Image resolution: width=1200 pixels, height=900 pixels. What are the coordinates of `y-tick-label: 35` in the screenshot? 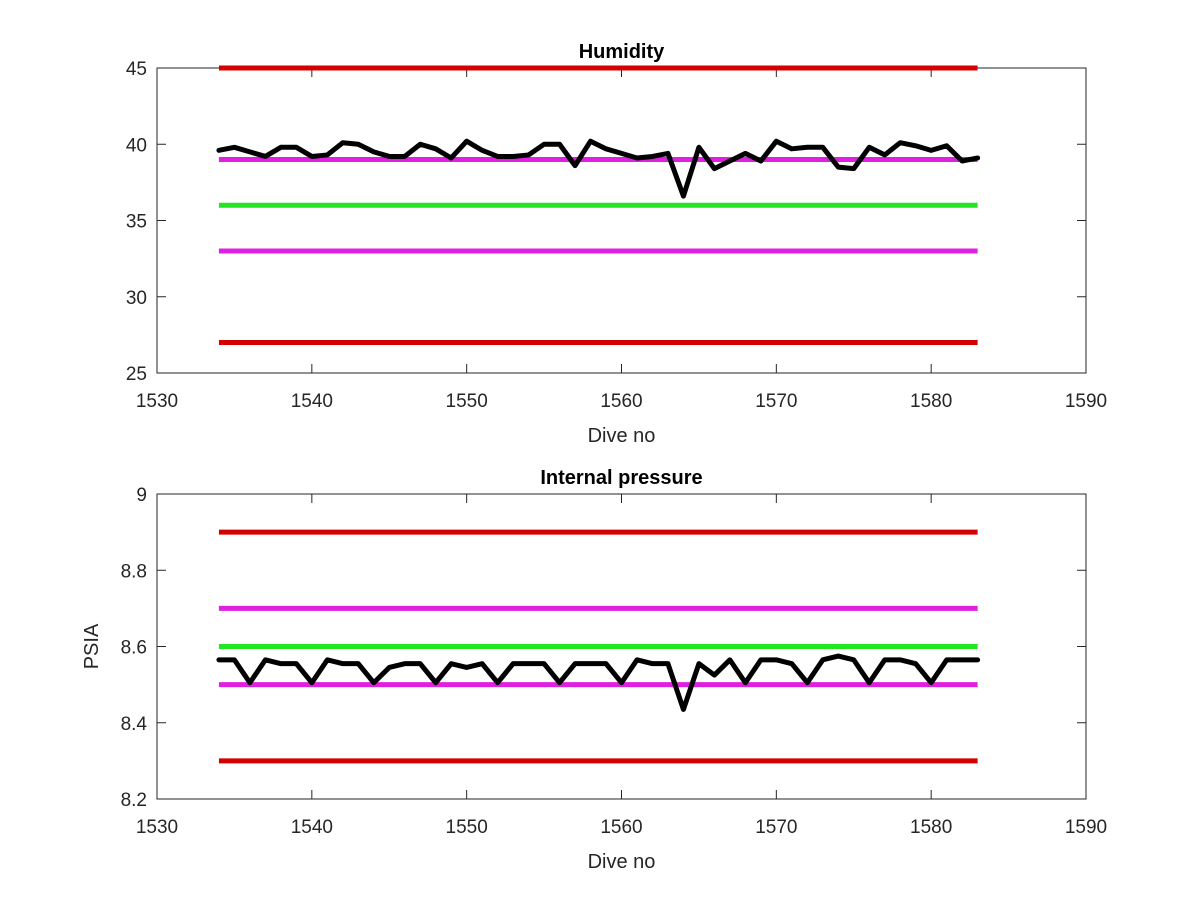 It's located at (136, 222).